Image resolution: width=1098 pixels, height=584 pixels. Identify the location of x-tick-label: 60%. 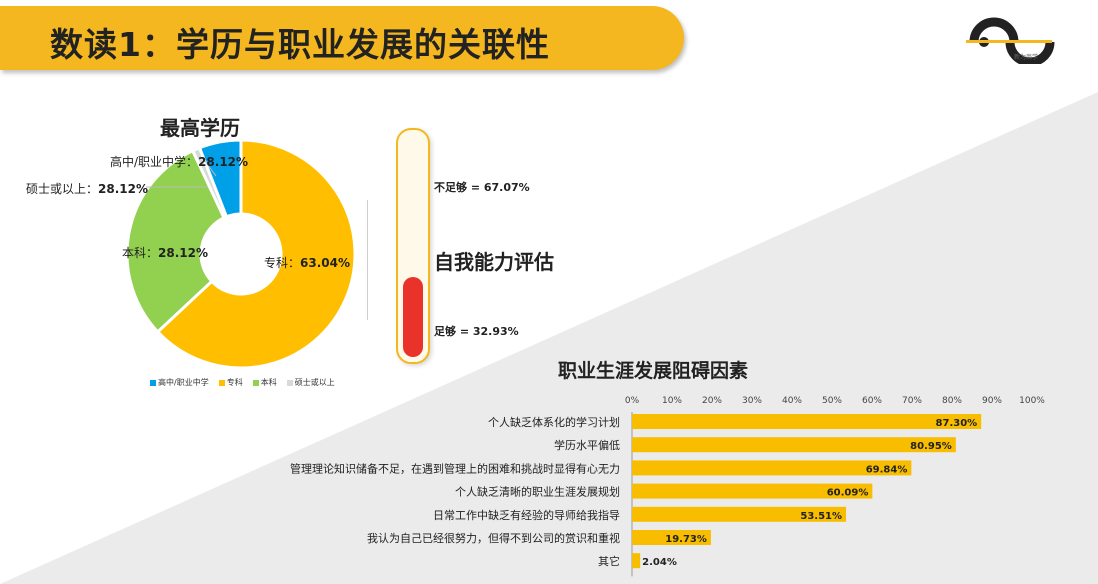
(872, 401).